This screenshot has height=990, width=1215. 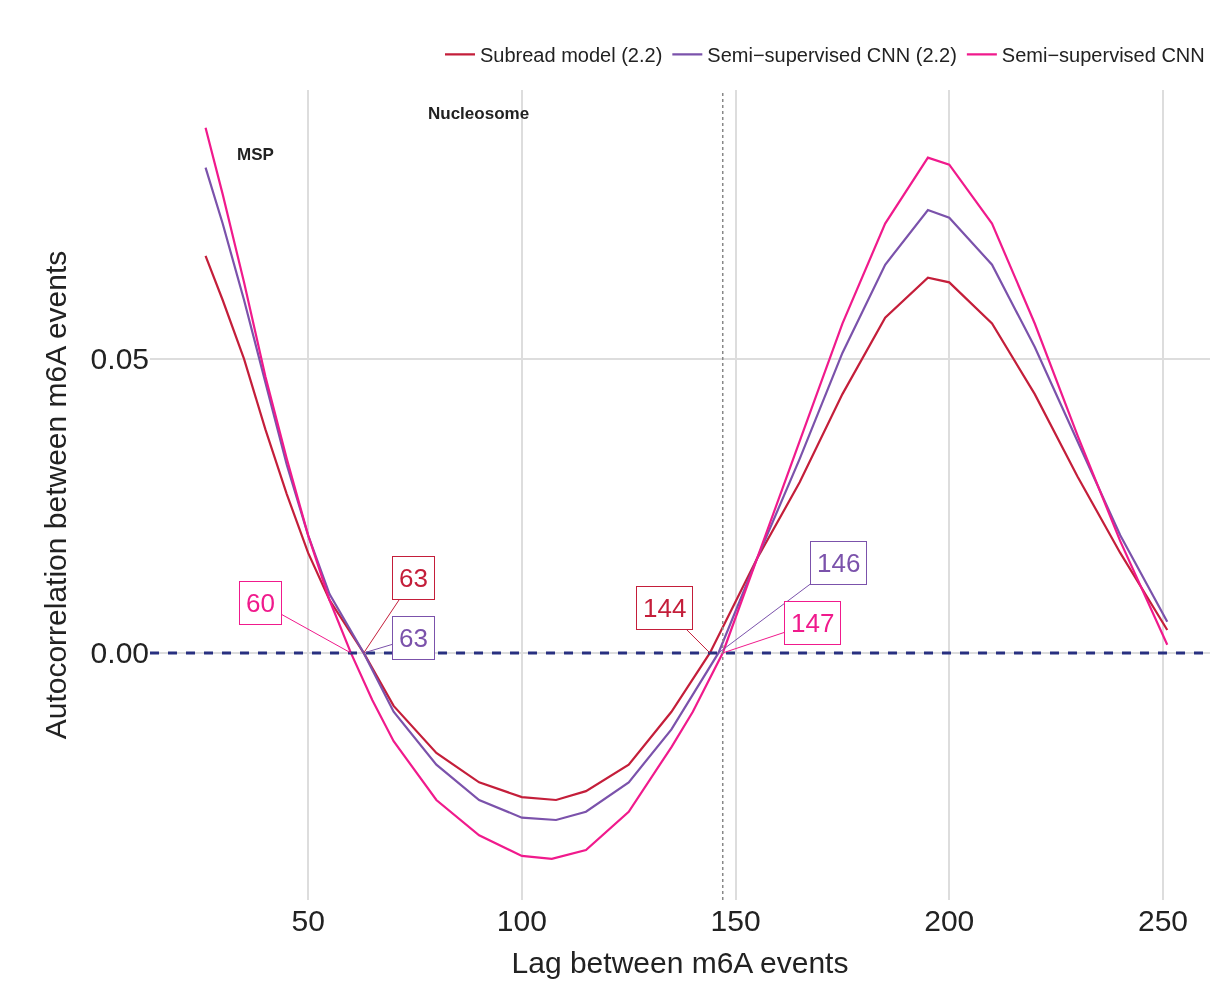 What do you see at coordinates (308, 920) in the screenshot?
I see `x-tick-label: 50` at bounding box center [308, 920].